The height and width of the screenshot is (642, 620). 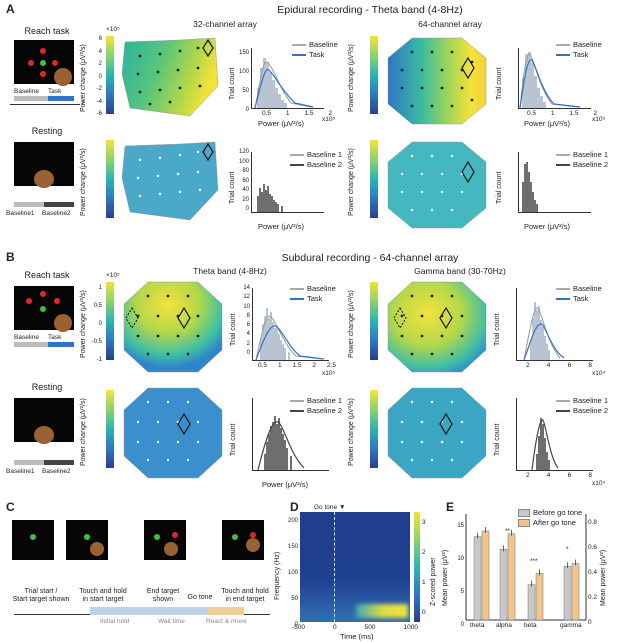 I want to click on bar-theta-before, so click(x=477, y=578).